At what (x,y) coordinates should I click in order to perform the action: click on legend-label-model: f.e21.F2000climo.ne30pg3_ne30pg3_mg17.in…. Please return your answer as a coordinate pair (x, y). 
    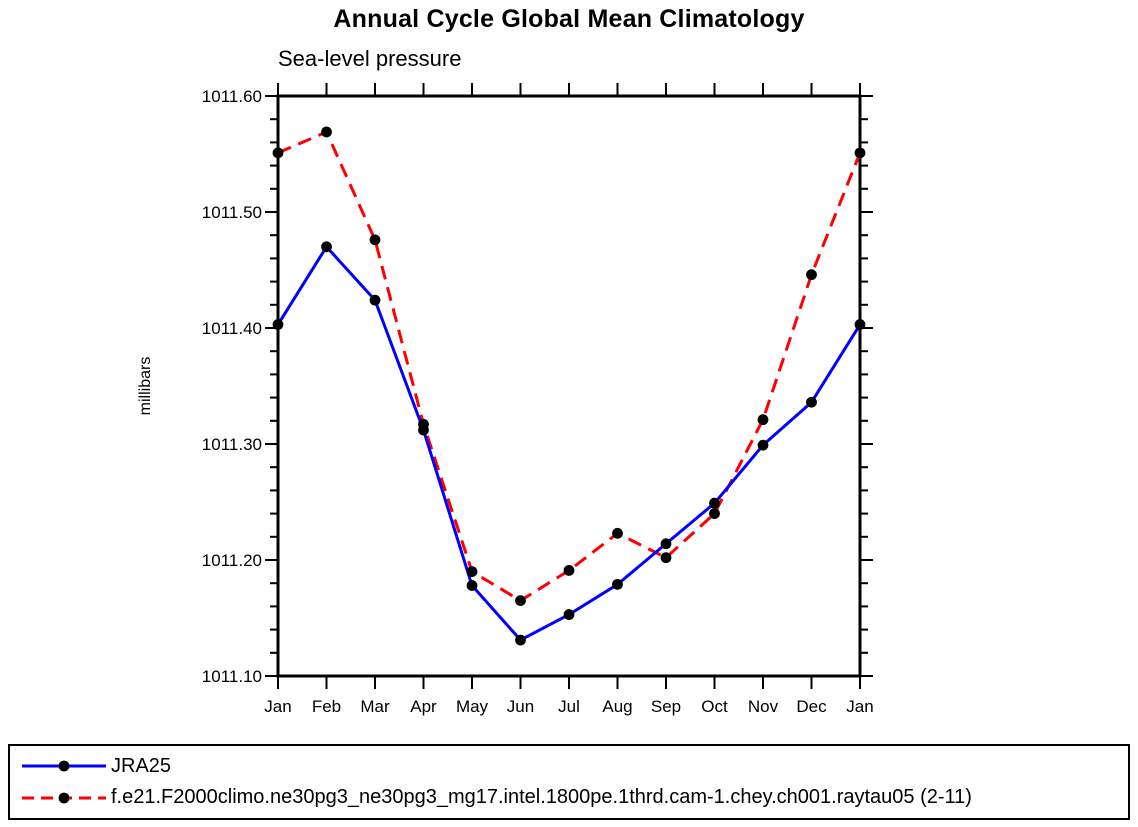
    Looking at the image, I should click on (541, 797).